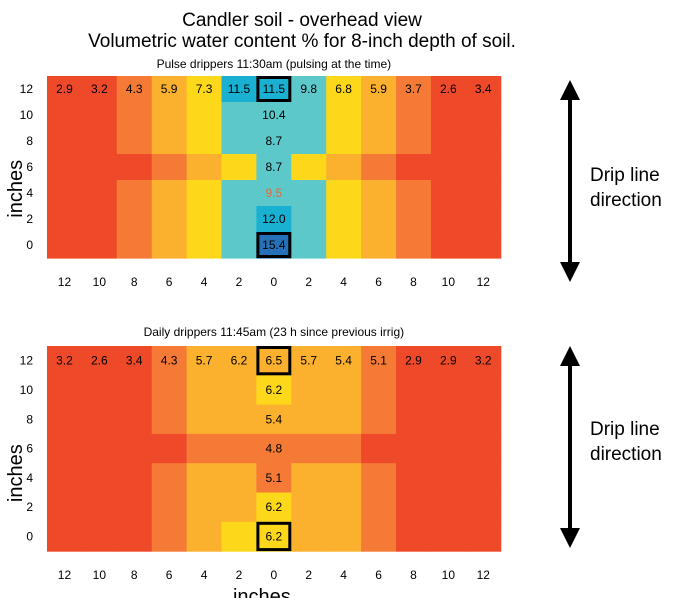  Describe the element at coordinates (29, 193) in the screenshot. I see `y-tick-label: 4` at that location.